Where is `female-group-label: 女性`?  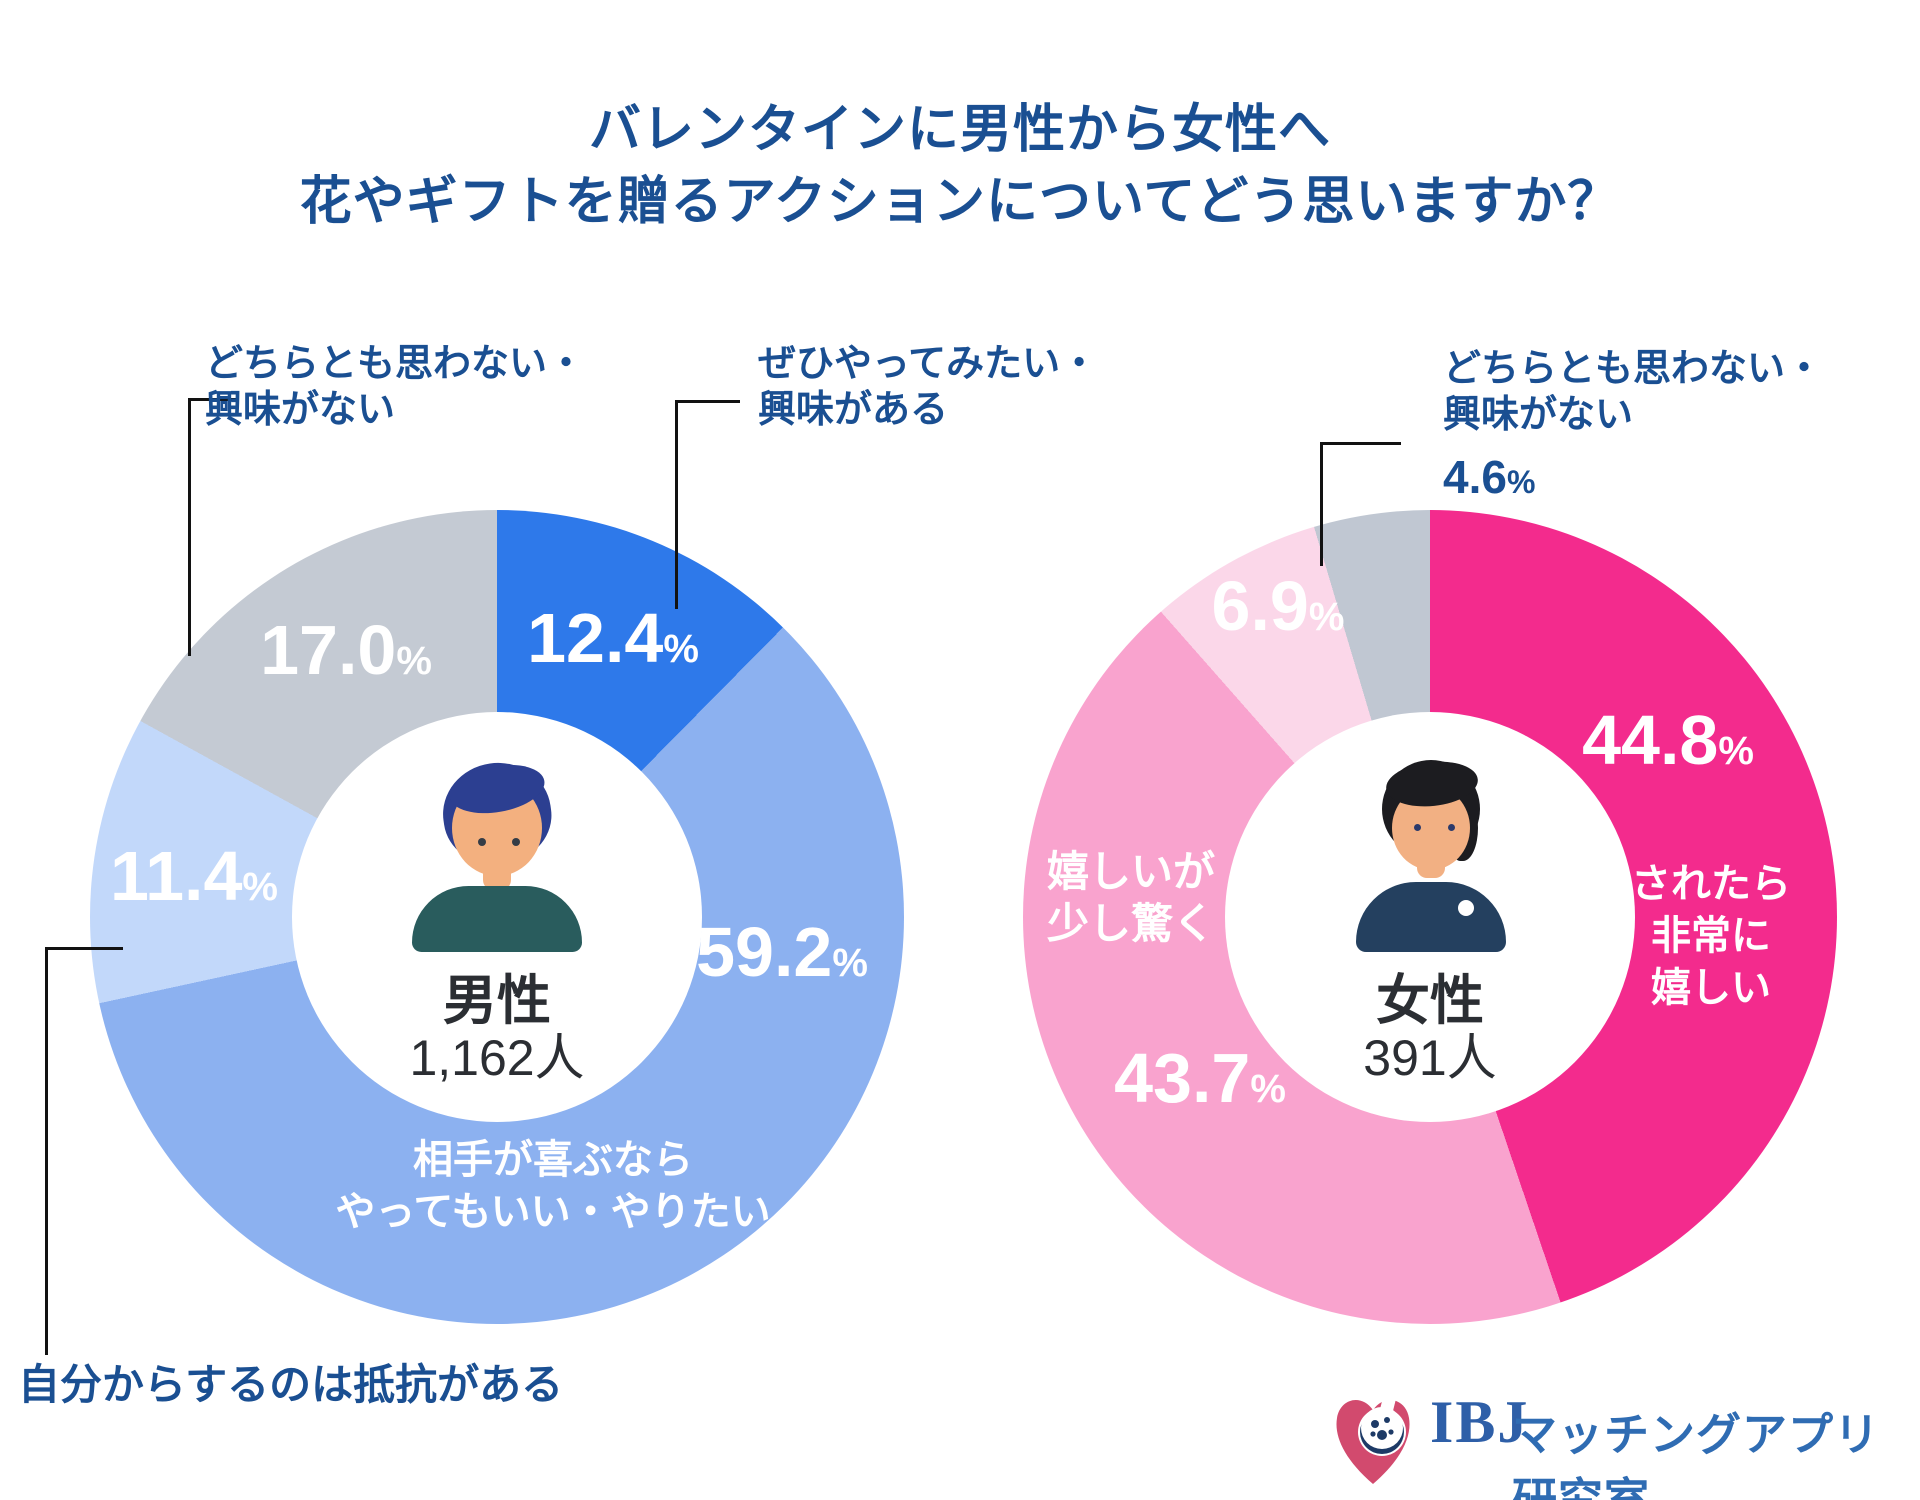
female-group-label: 女性 is located at coordinates (1430, 1001).